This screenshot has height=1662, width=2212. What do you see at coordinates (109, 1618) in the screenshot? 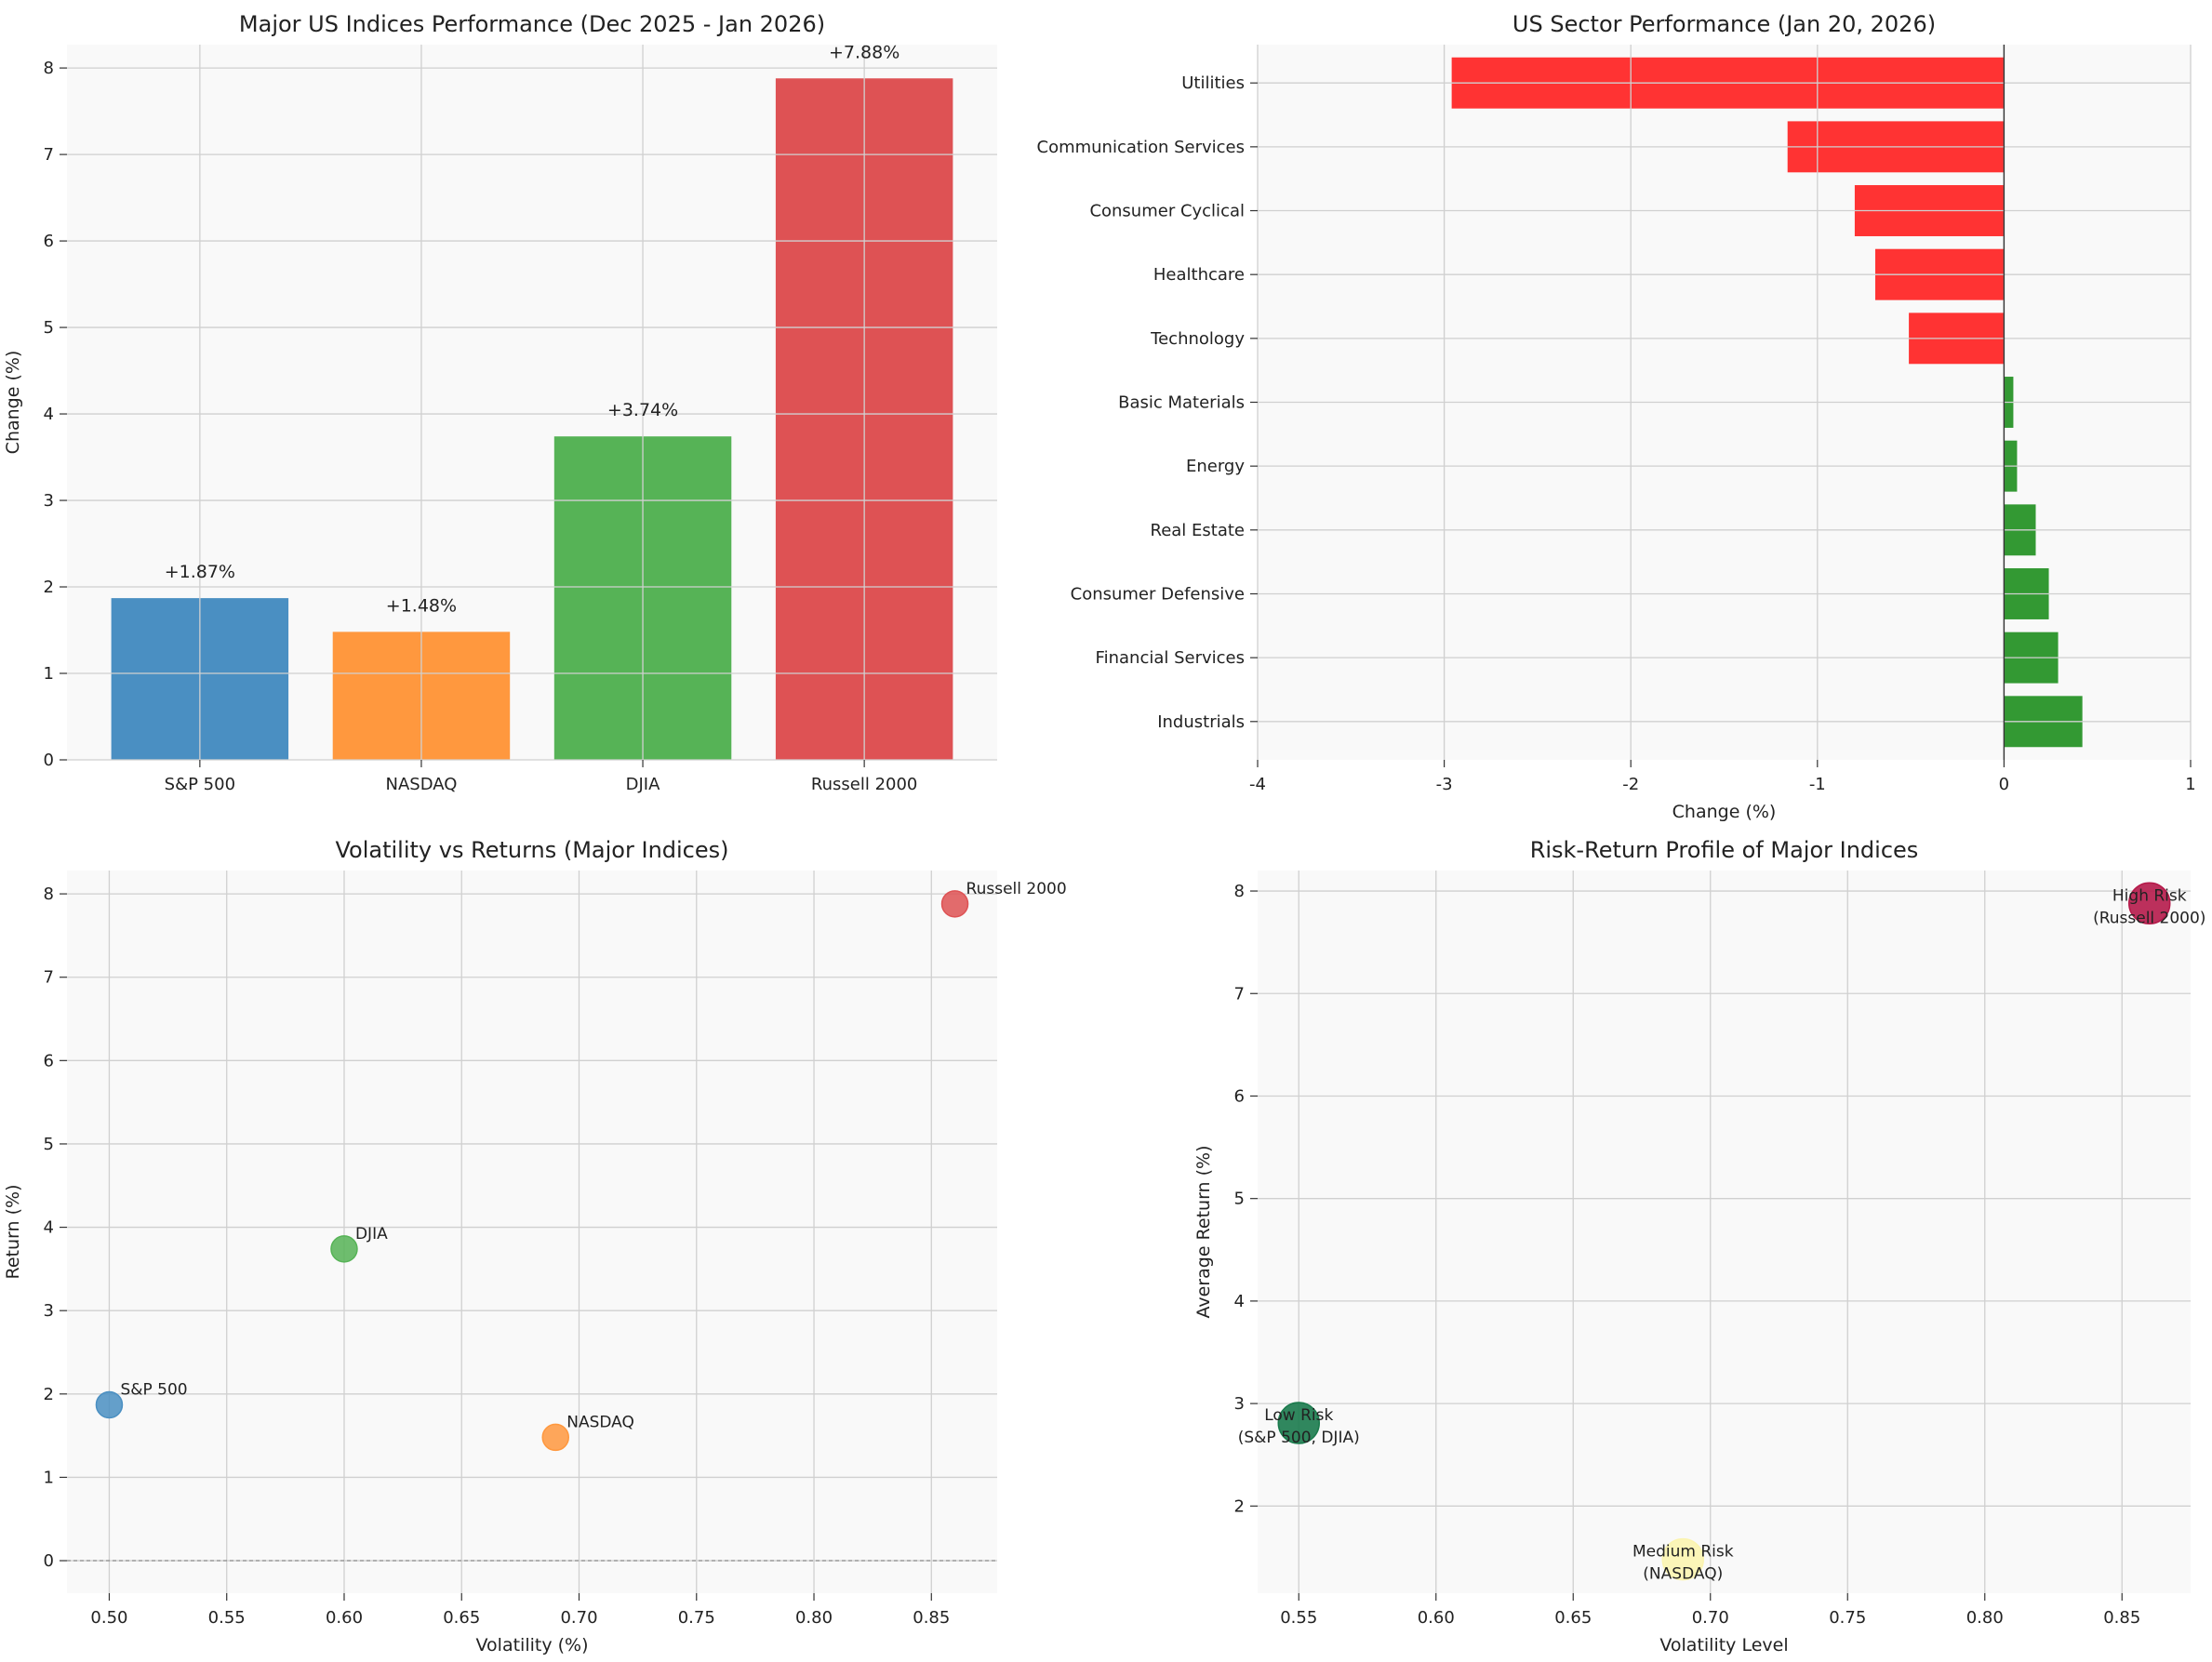
I see `x-tick-label: 0.50` at bounding box center [109, 1618].